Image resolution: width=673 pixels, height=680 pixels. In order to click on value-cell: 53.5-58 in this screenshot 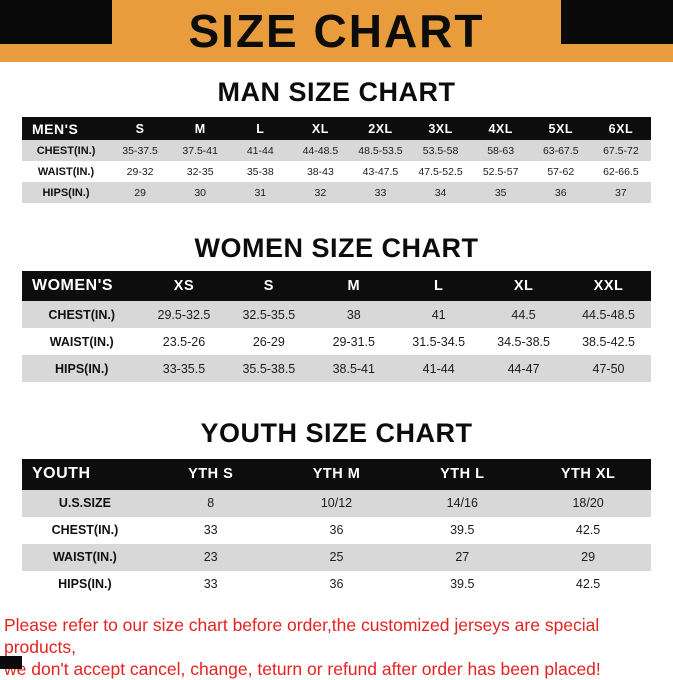, I will do `click(440, 150)`.